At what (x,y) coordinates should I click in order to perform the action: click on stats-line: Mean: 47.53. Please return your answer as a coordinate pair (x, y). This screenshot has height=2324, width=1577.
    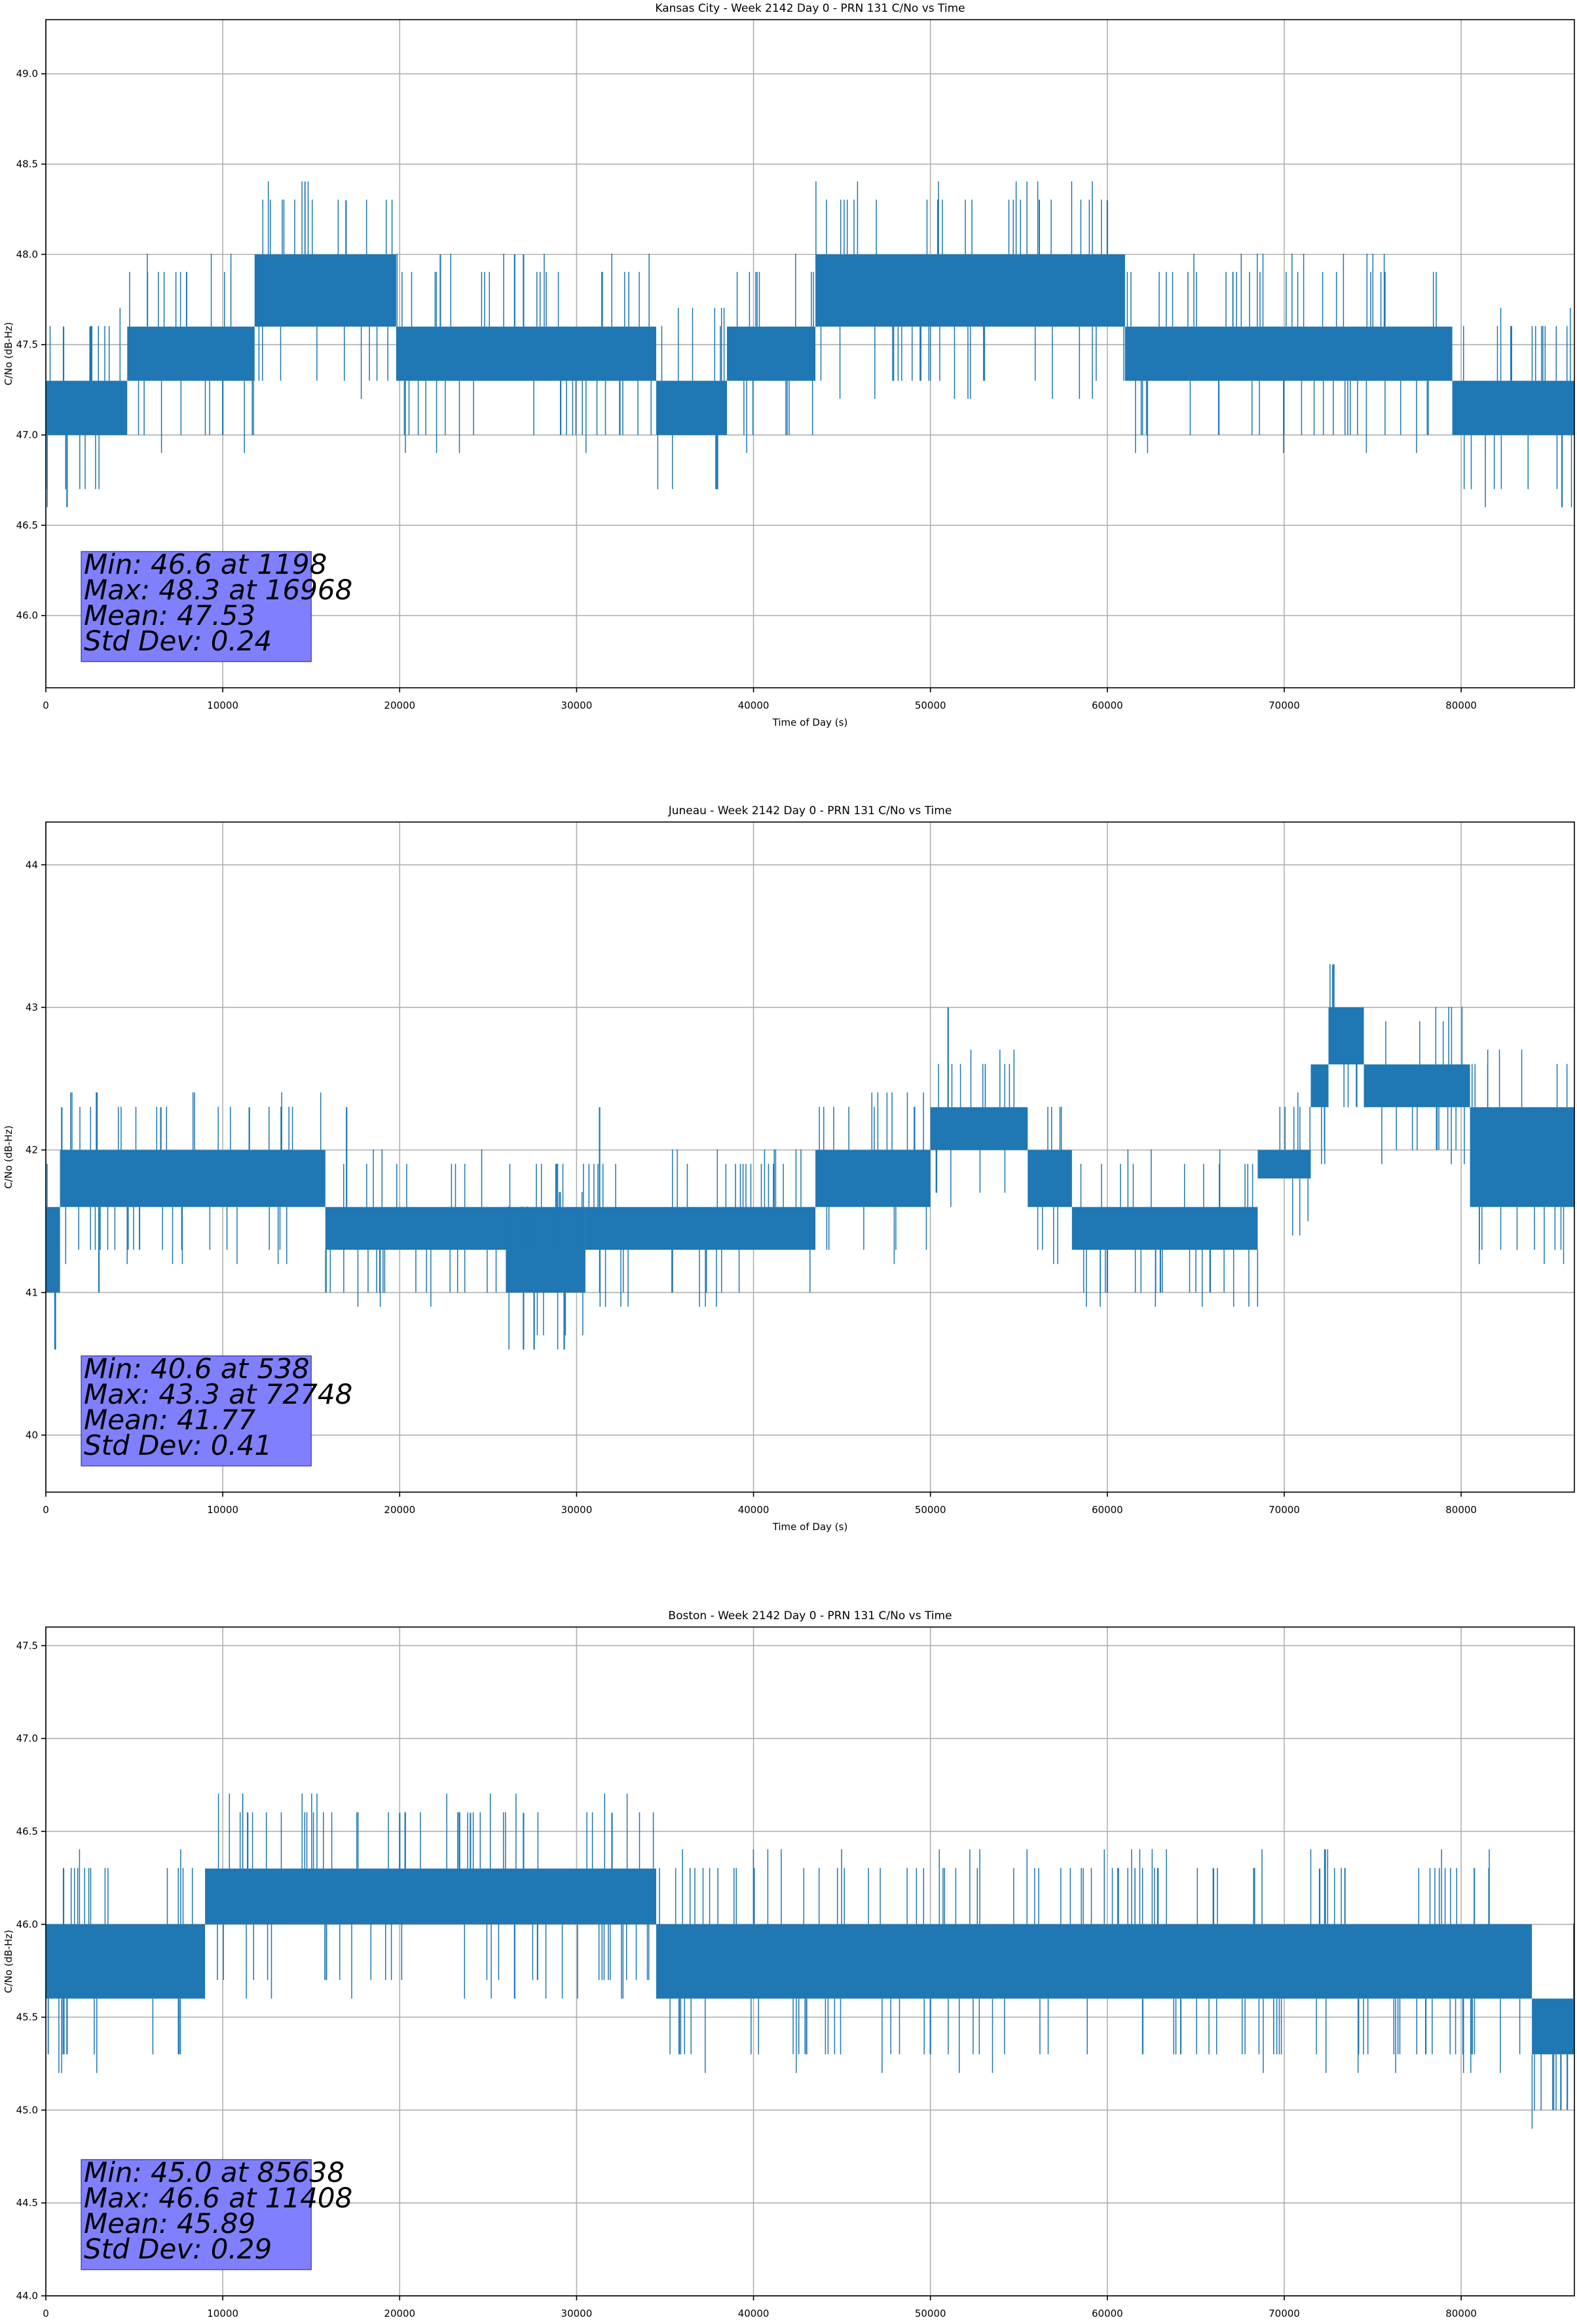
    Looking at the image, I should click on (169, 615).